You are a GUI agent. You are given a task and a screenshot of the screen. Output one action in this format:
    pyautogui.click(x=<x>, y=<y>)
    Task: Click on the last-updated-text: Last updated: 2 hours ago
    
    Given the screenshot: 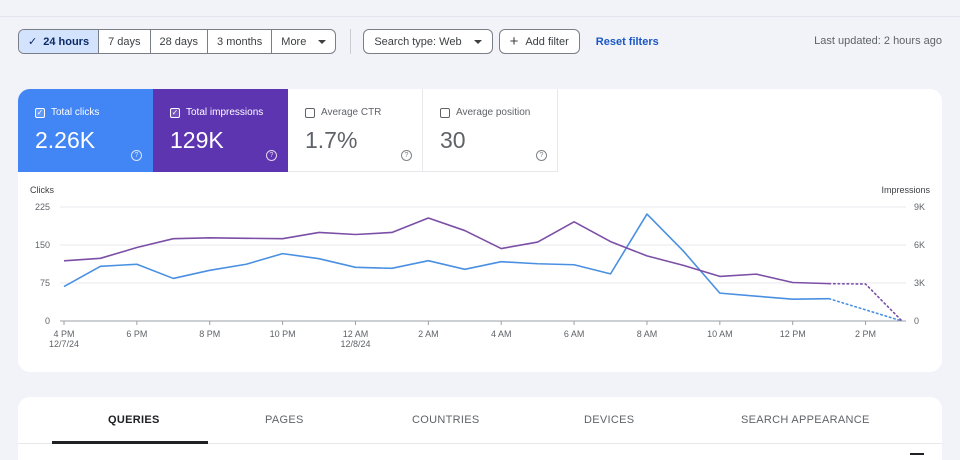 What is the action you would take?
    pyautogui.click(x=878, y=41)
    